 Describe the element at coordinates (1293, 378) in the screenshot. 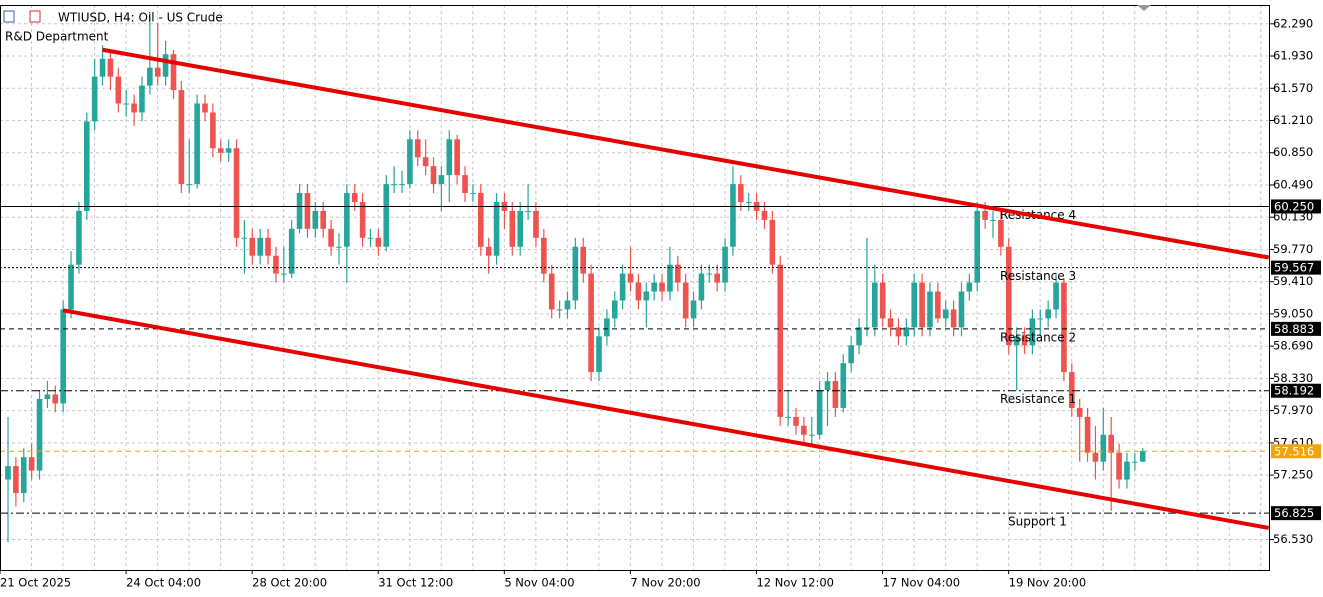

I see `y-tick-label: 58.330` at that location.